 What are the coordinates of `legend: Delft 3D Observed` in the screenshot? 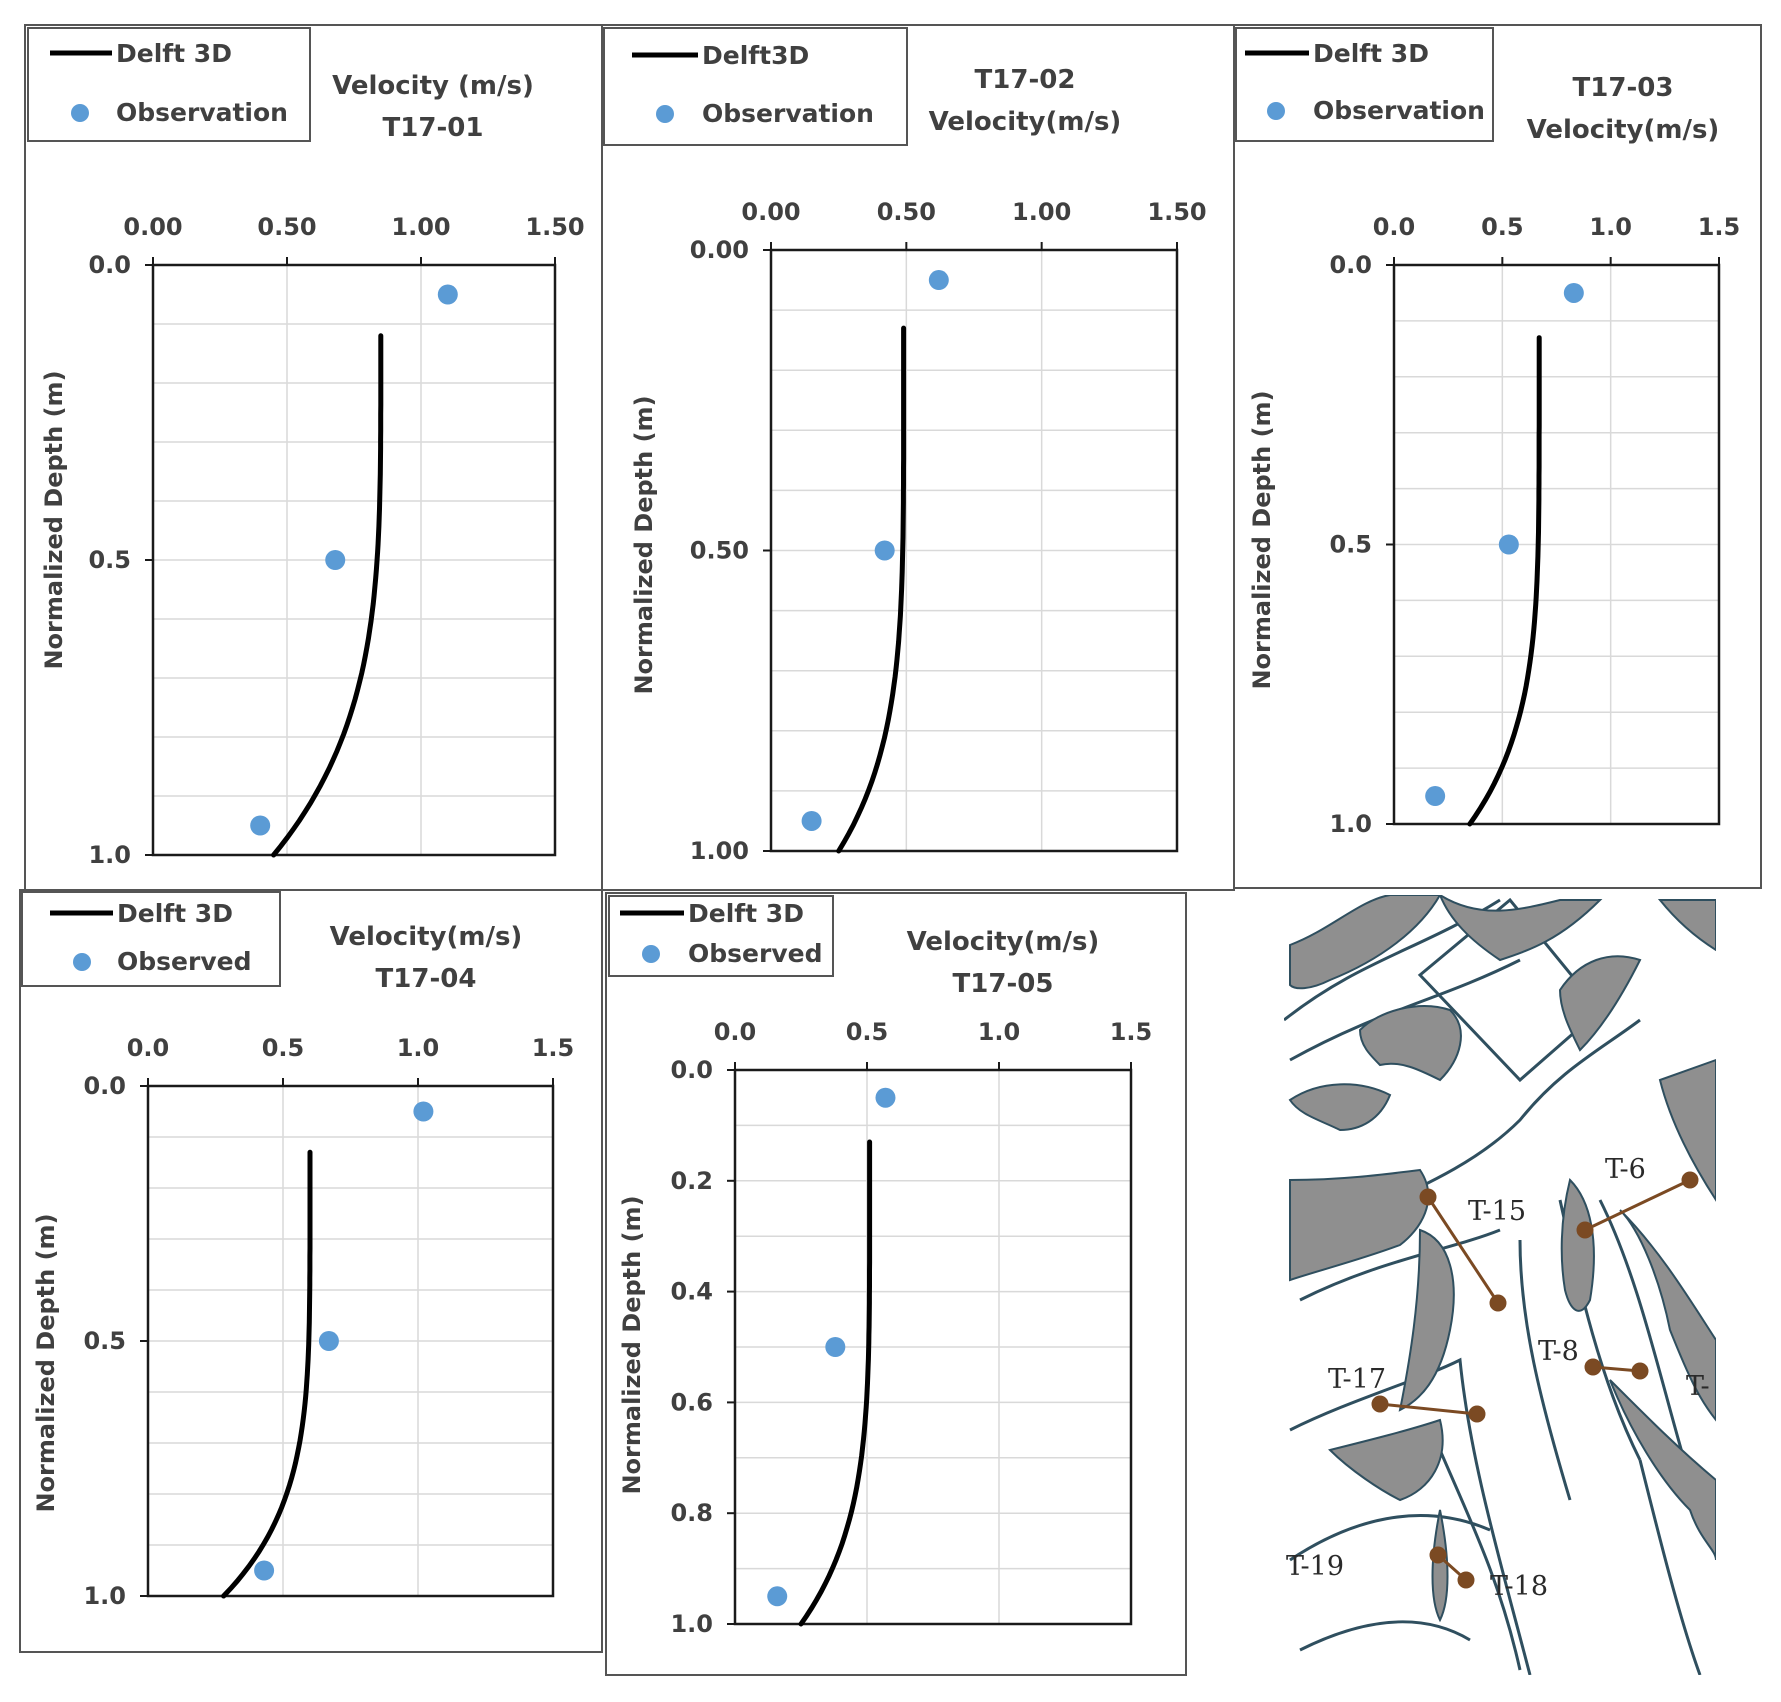 It's located at (151, 939).